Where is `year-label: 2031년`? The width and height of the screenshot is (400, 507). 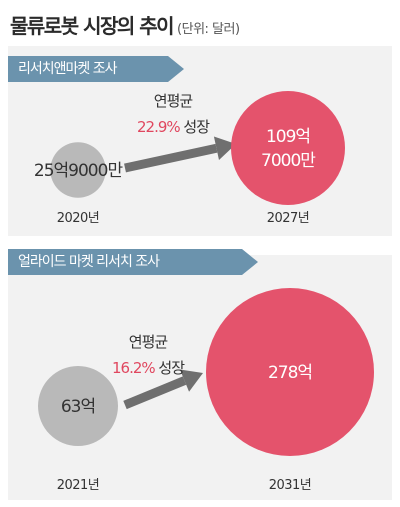 year-label: 2031년 is located at coordinates (290, 485).